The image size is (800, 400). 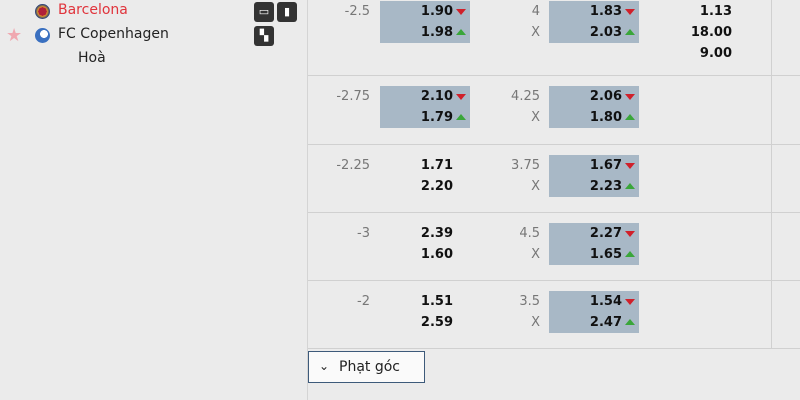 What do you see at coordinates (14, 35) in the screenshot?
I see `star-icon: ★` at bounding box center [14, 35].